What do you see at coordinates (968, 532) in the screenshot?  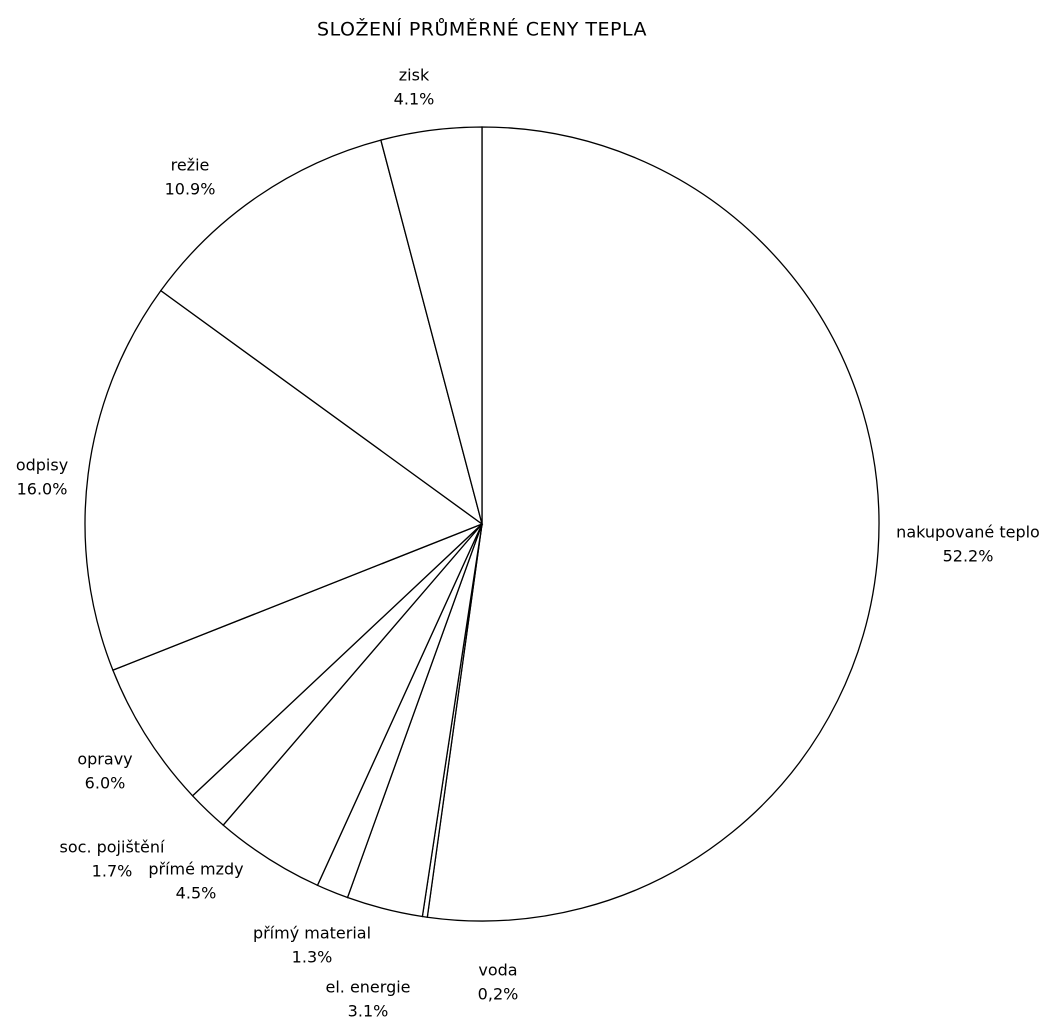 I see `slice-label: nakupované teplo` at bounding box center [968, 532].